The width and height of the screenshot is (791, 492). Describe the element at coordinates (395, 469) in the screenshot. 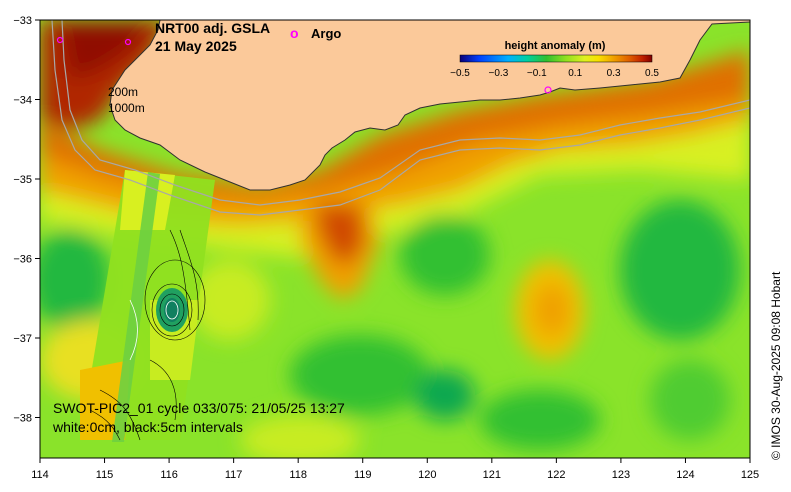

I see `x-axis: 114 115 116 117 118 119 120 121 122 123 124 125` at that location.